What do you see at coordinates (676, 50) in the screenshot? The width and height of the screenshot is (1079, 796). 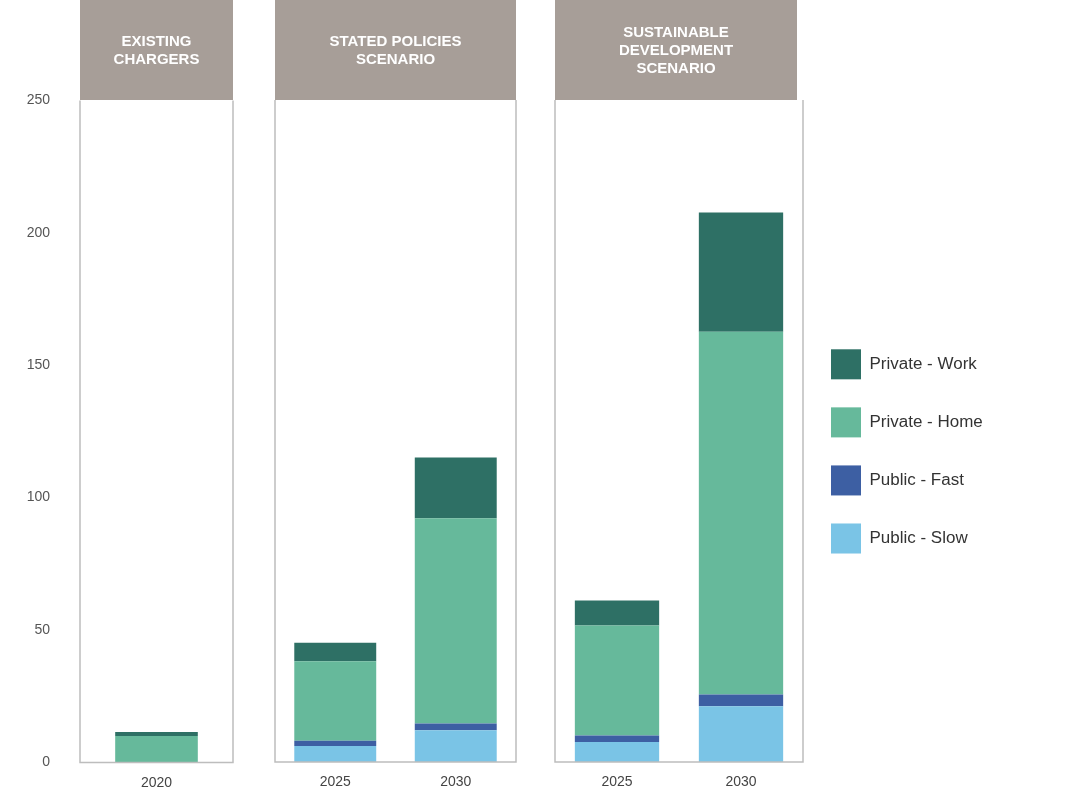 I see `chart-title: SUSTAINABLE DEVELOPMENT SCENARIO` at bounding box center [676, 50].